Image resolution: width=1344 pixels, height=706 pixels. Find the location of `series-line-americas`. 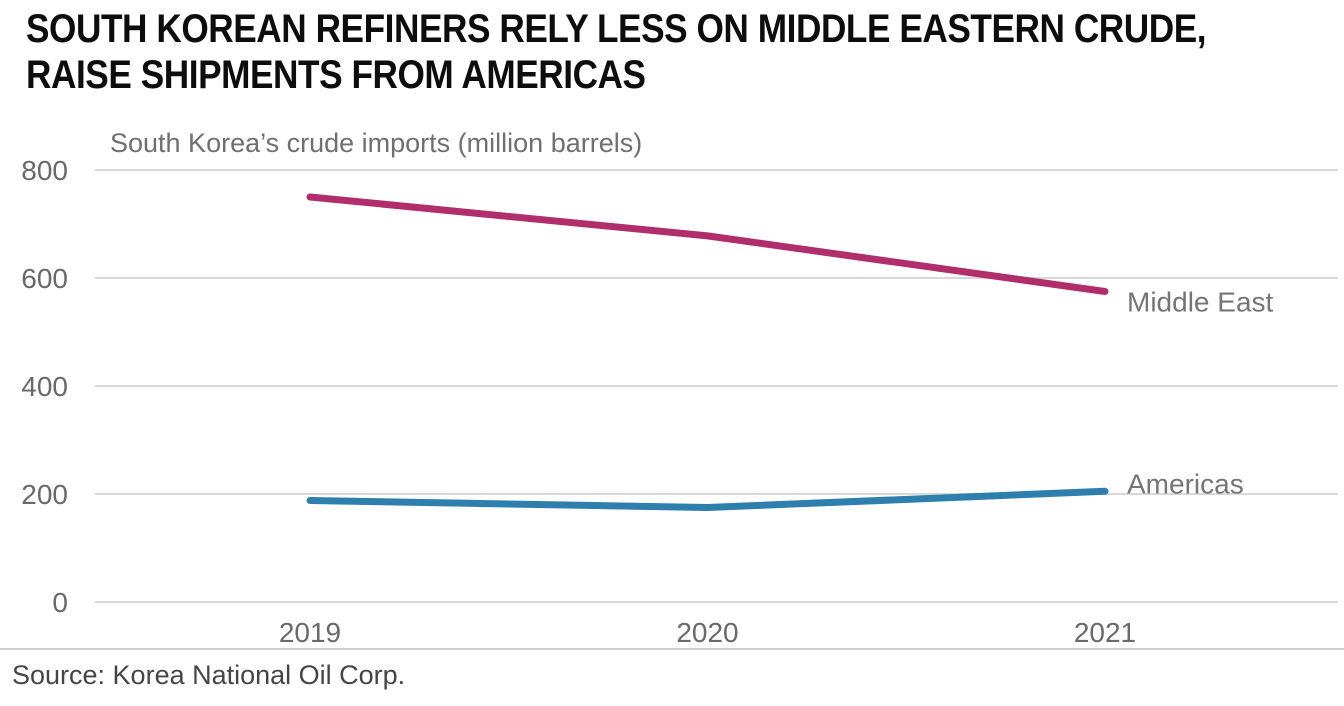

series-line-americas is located at coordinates (707, 499).